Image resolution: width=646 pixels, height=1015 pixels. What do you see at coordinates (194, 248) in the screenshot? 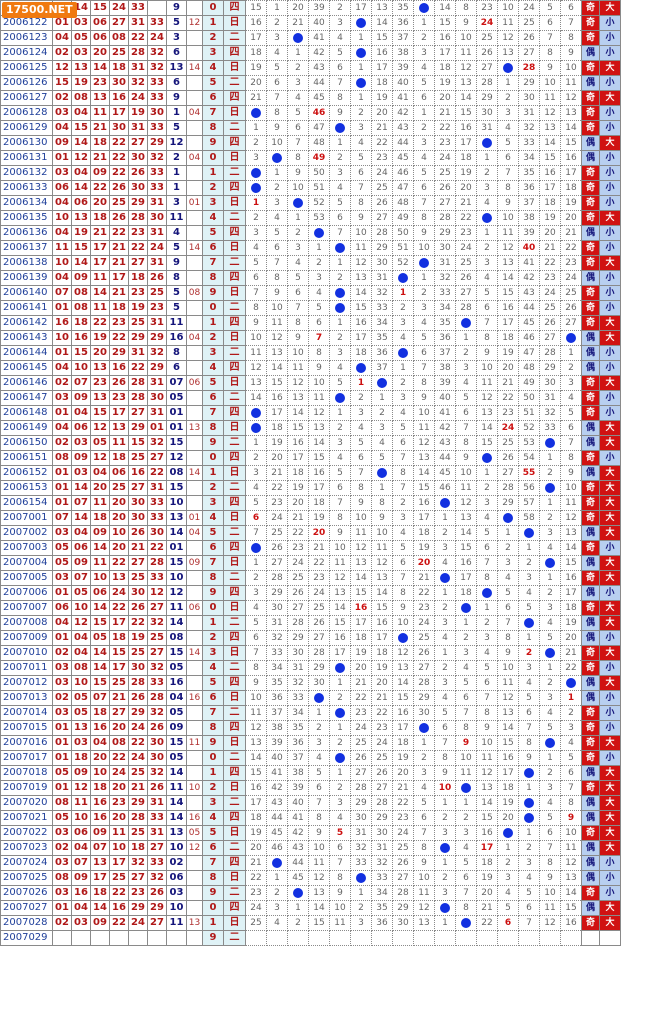
I see `sum-tail-cell: 14` at bounding box center [194, 248].